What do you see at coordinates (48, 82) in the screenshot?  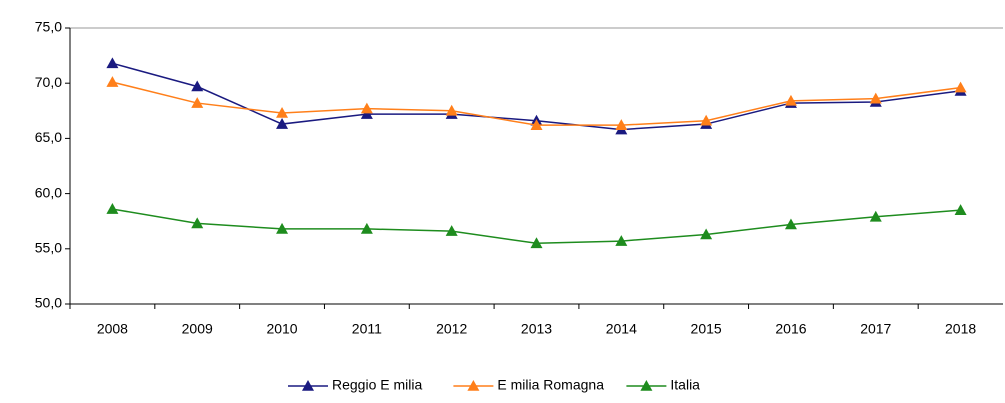 I see `y-tick-label: 70,0` at bounding box center [48, 82].